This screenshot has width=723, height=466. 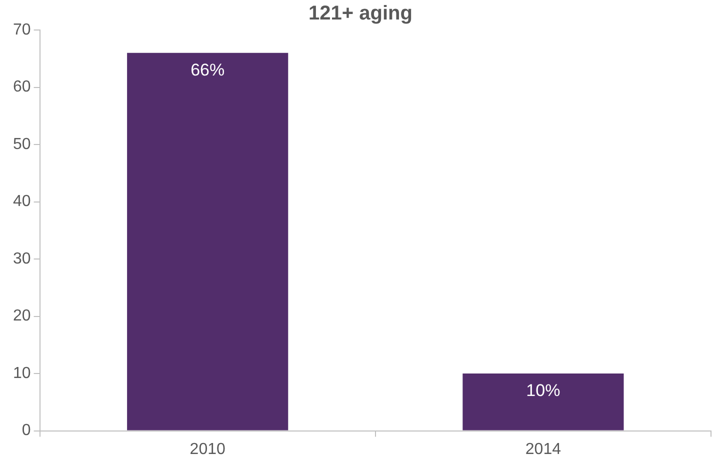 What do you see at coordinates (22, 373) in the screenshot?
I see `y-tick-label: 10` at bounding box center [22, 373].